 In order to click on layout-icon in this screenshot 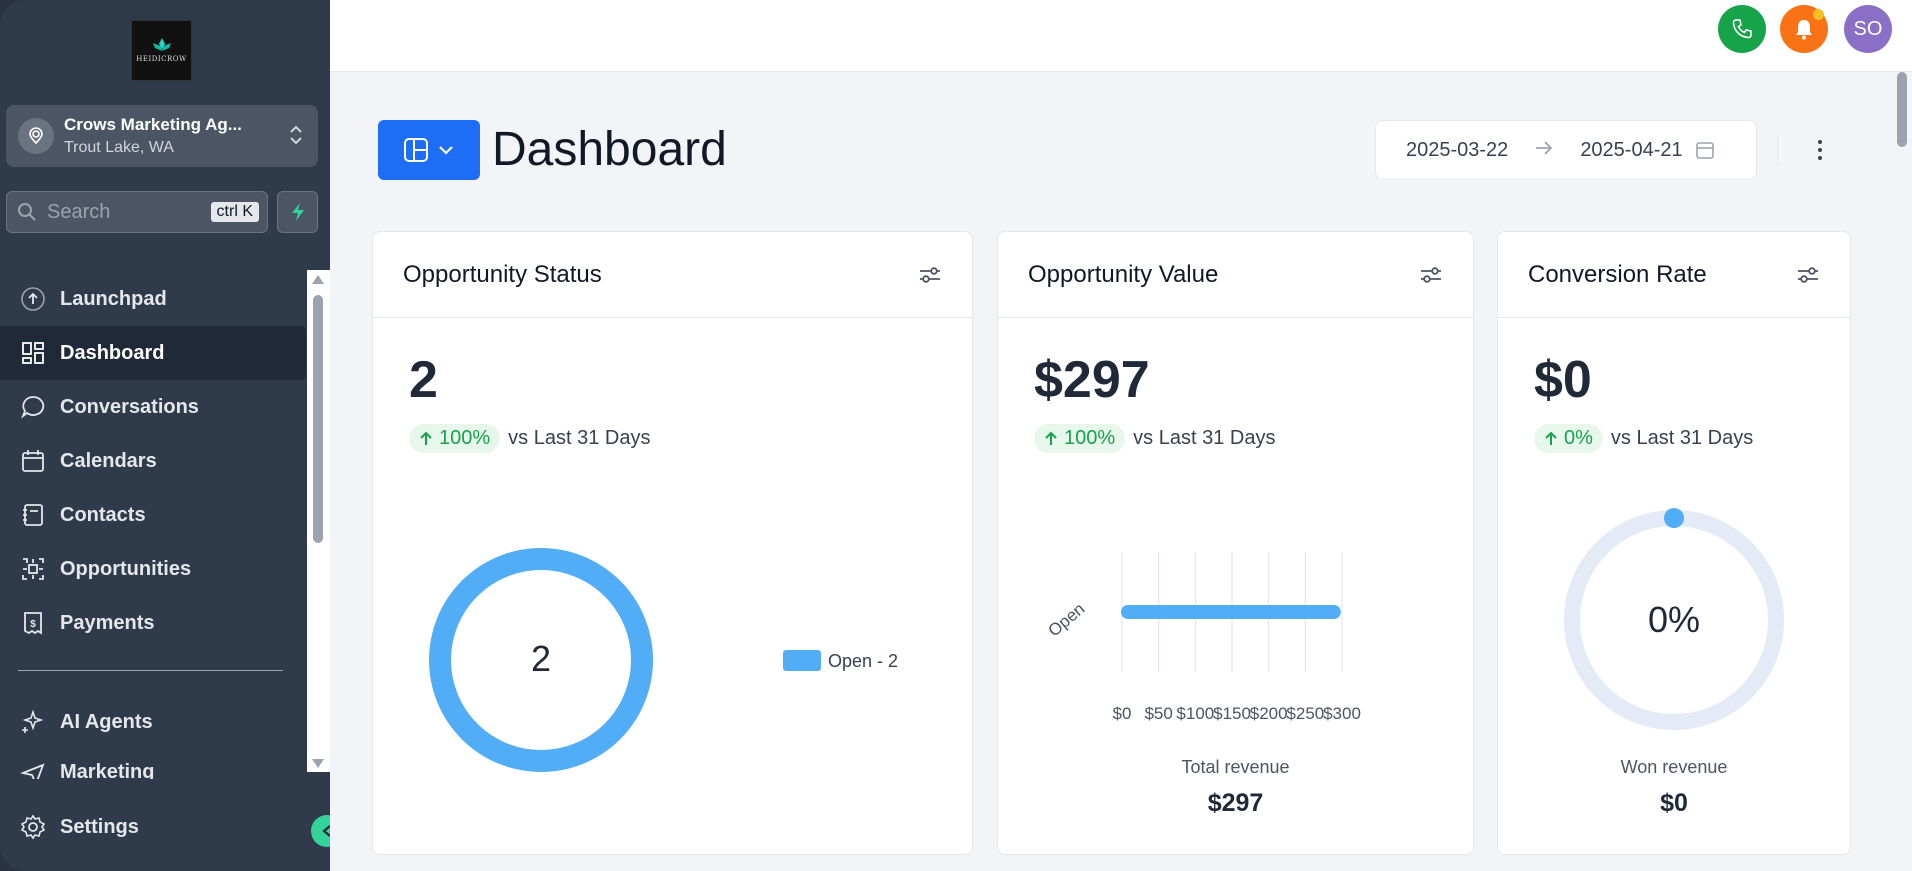, I will do `click(416, 150)`.